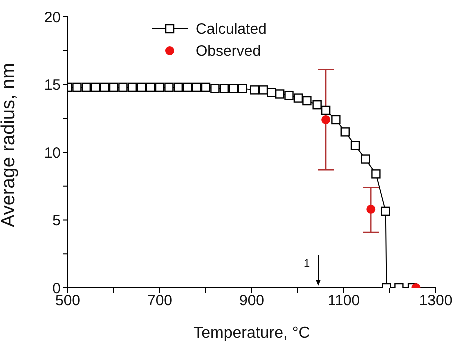 This screenshot has height=346, width=464. What do you see at coordinates (436, 301) in the screenshot?
I see `x-tick-label: 1300` at bounding box center [436, 301].